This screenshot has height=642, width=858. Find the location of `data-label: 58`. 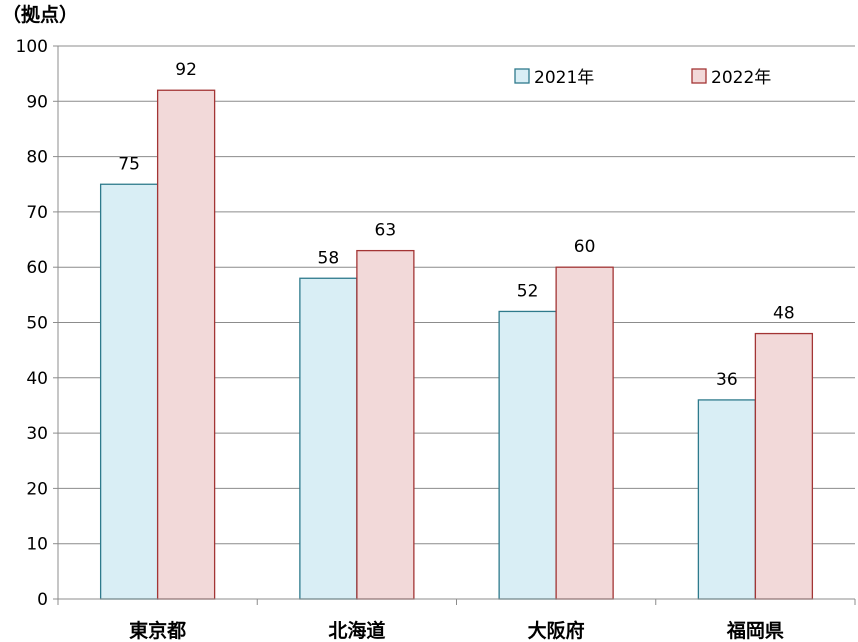

data-label: 58 is located at coordinates (329, 258).